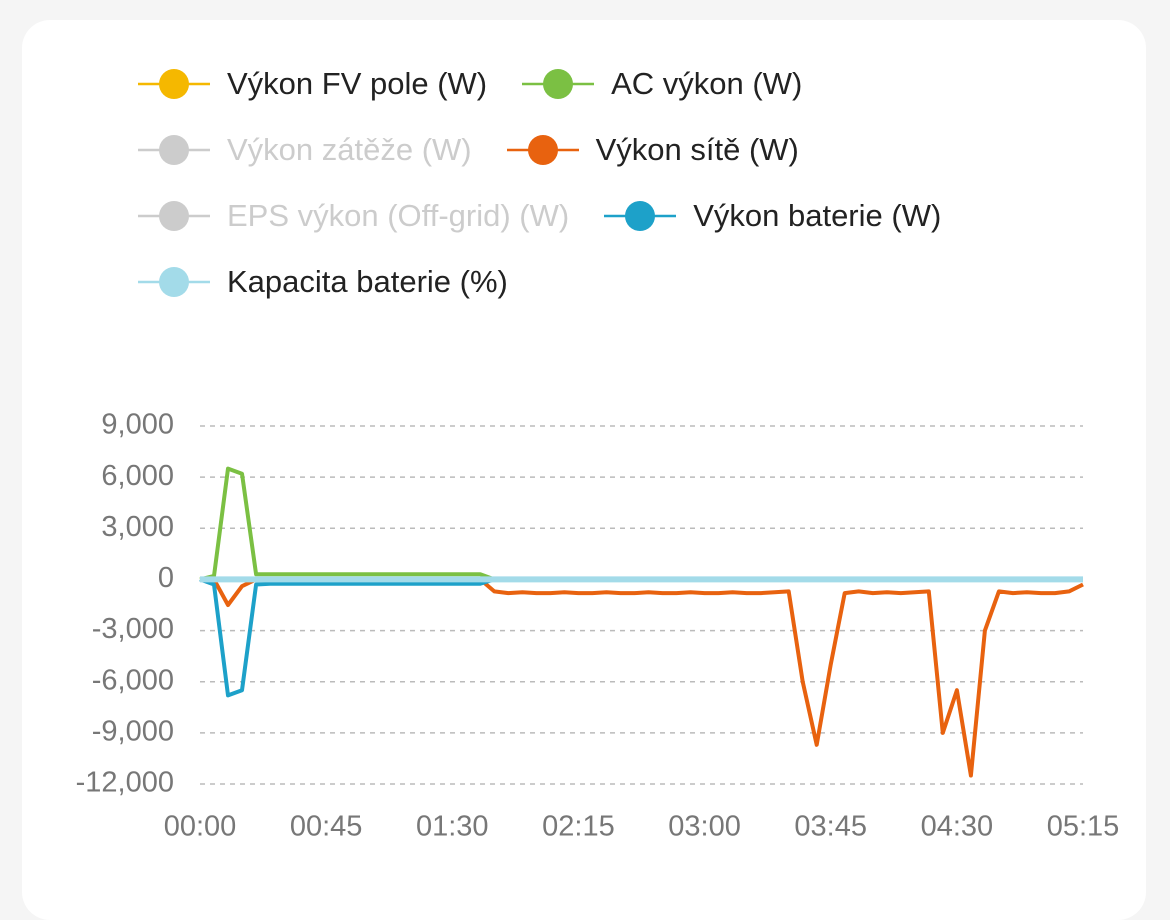 This screenshot has width=1170, height=920. Describe the element at coordinates (137, 476) in the screenshot. I see `y-tick-label: 6,000` at that location.